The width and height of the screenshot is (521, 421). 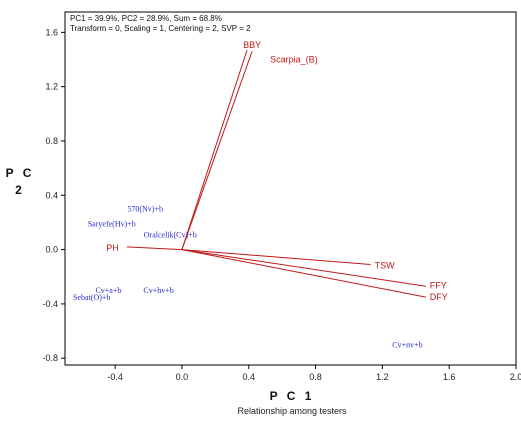 I want to click on x-axis-ticks: -0.4 0.0 0.4 0.8 1.2 1.6 2.0, so click(x=314, y=373).